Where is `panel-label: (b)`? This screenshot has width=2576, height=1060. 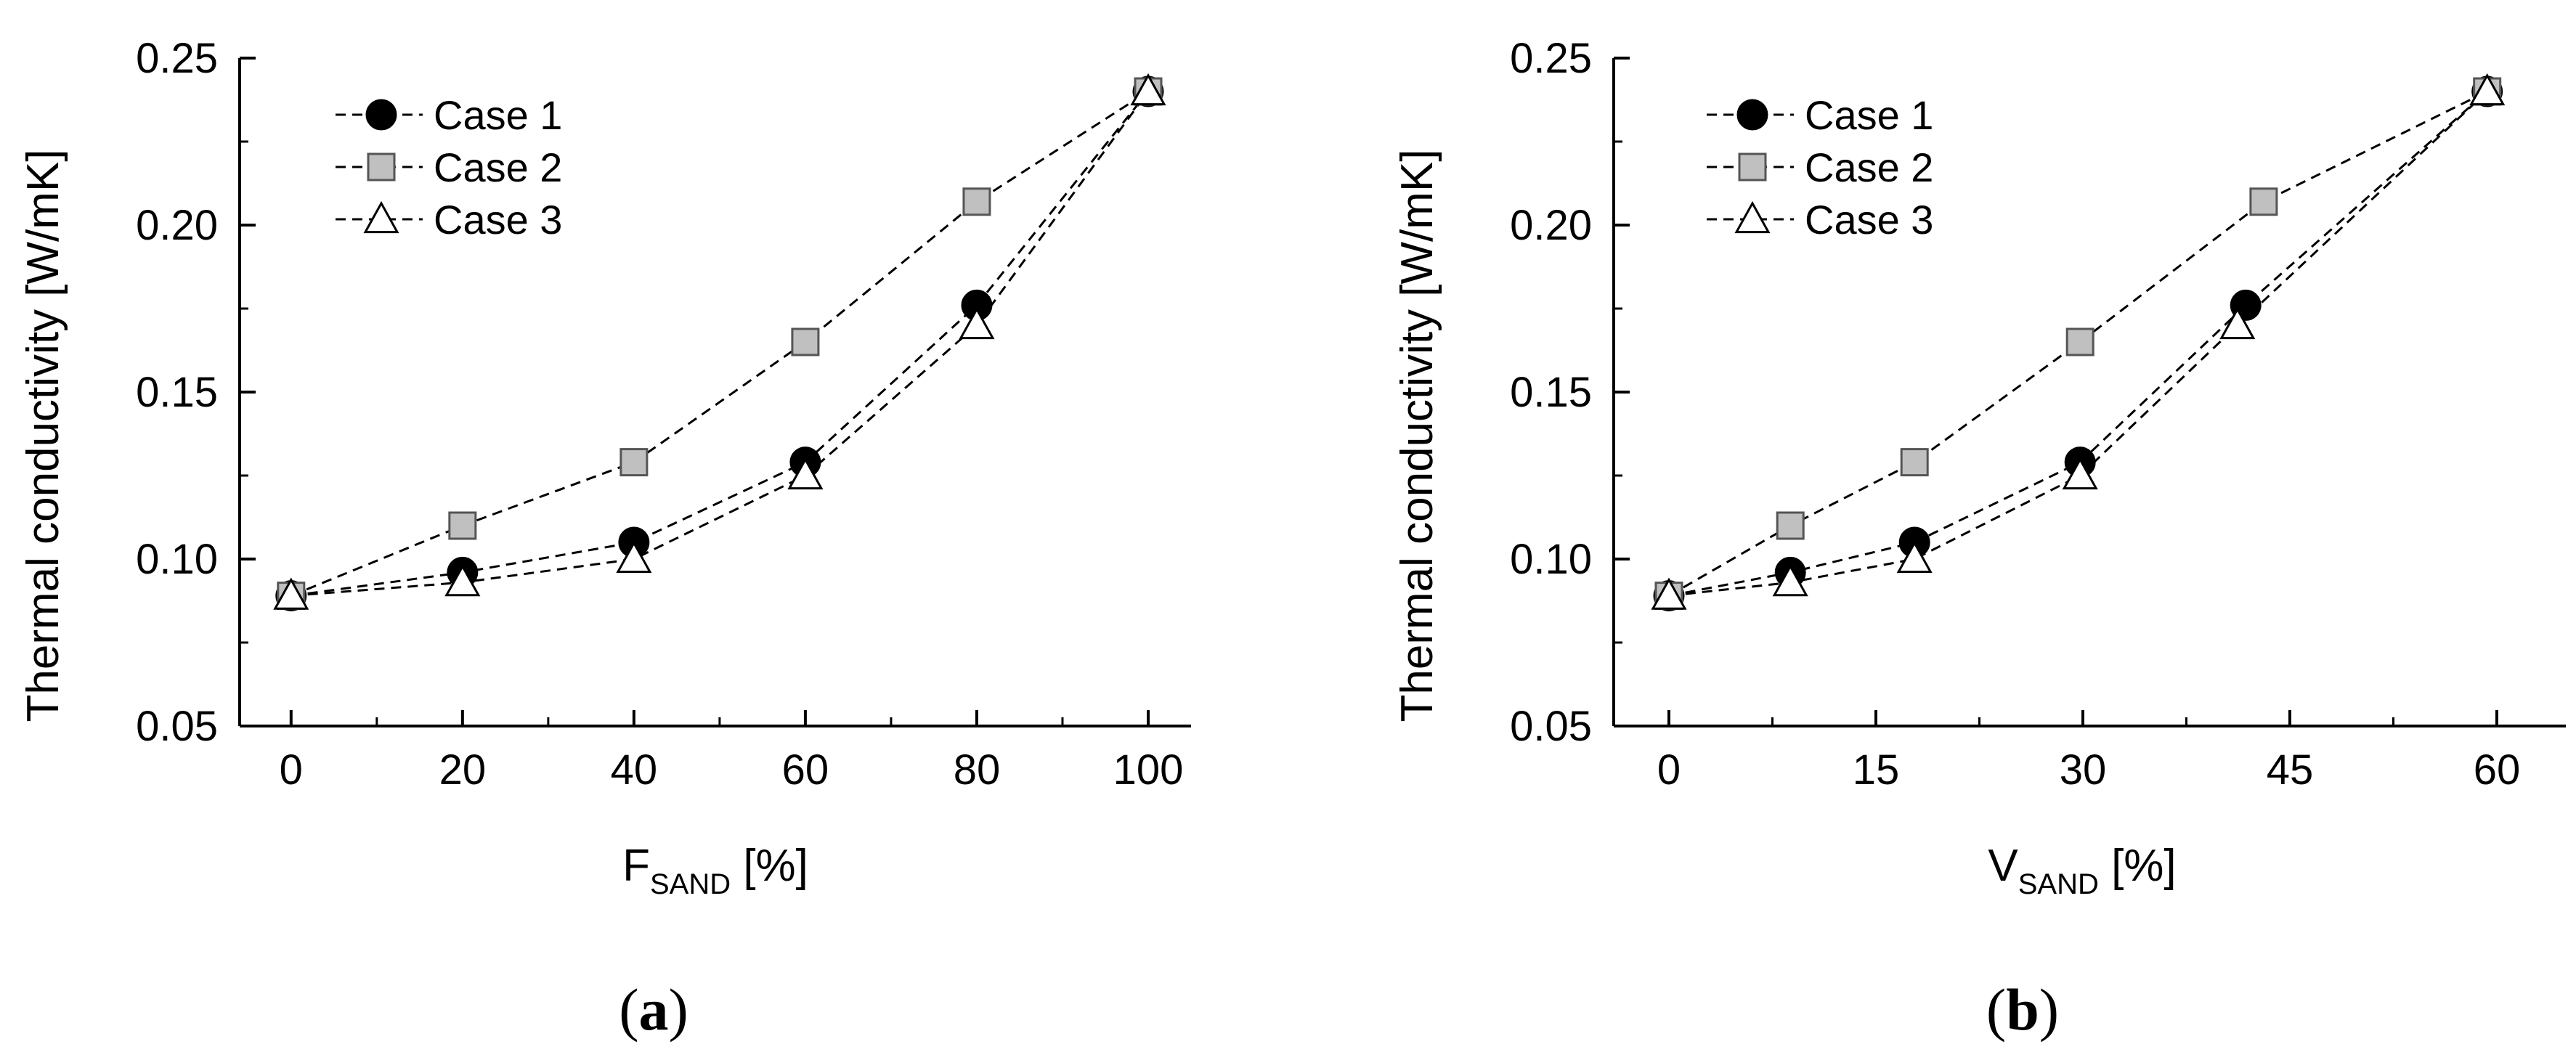
panel-label: (b) is located at coordinates (2022, 1010).